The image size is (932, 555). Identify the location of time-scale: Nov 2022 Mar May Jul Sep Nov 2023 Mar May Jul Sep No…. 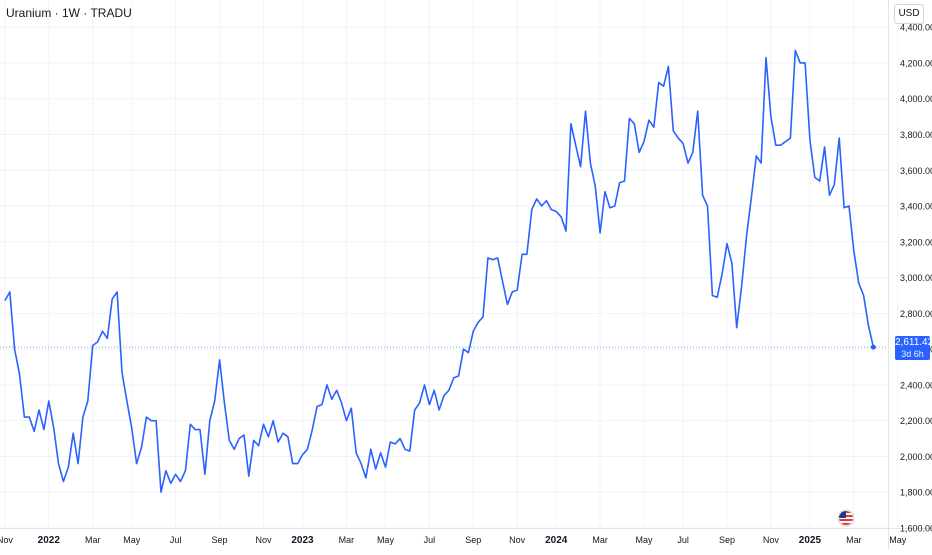
(453, 540).